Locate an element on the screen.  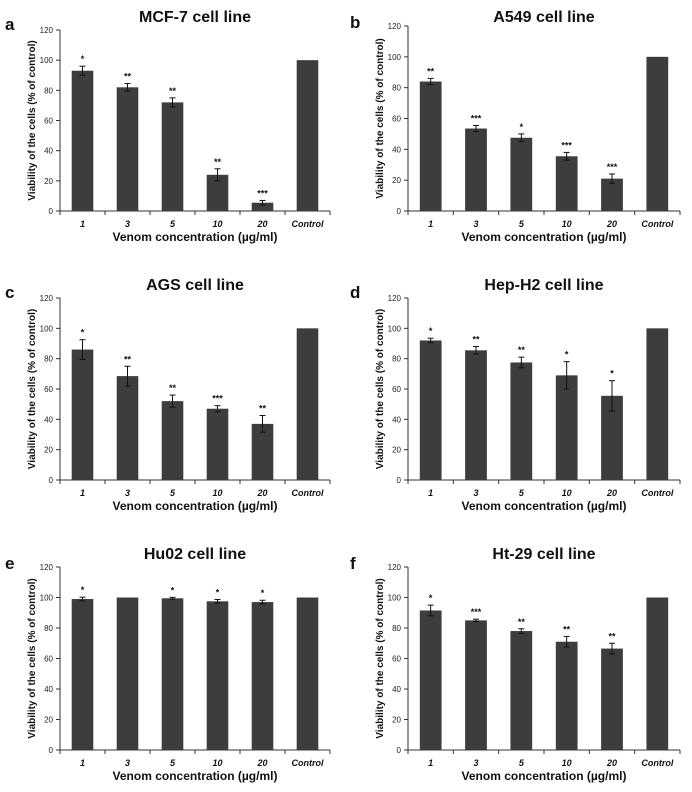
chart-title: Hu02 cell line is located at coordinates (195, 554).